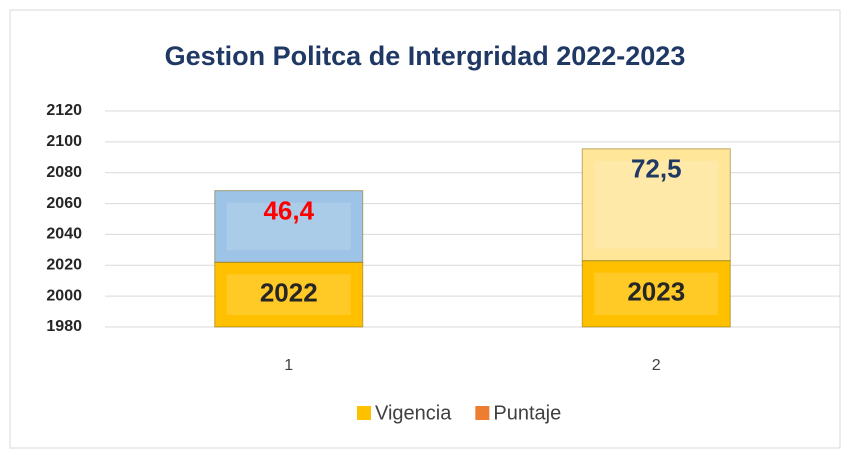  Describe the element at coordinates (656, 365) in the screenshot. I see `x-tick-label: 2` at that location.